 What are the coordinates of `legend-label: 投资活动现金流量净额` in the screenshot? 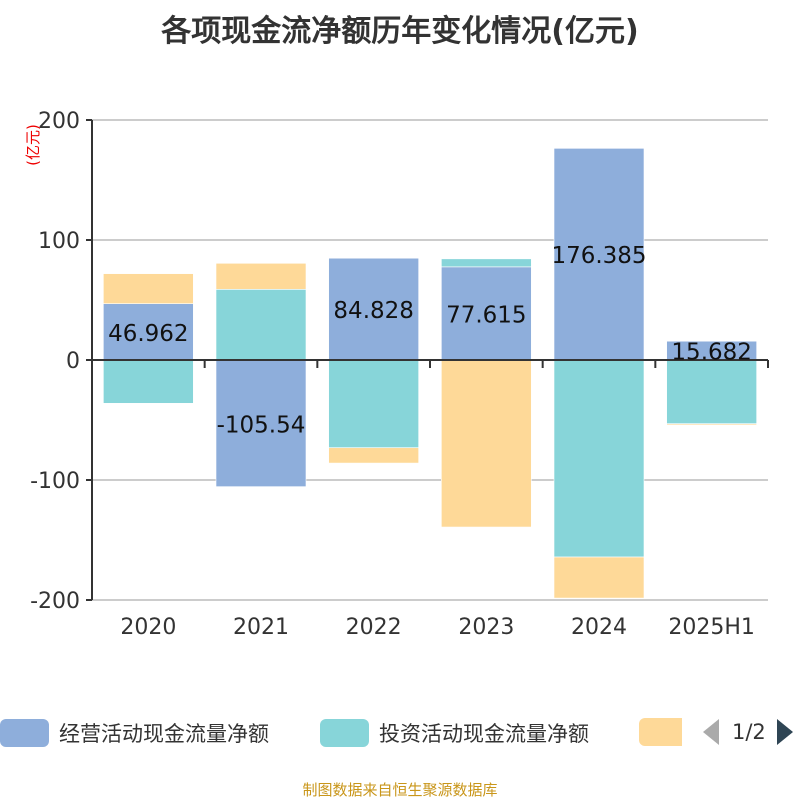 It's located at (484, 734).